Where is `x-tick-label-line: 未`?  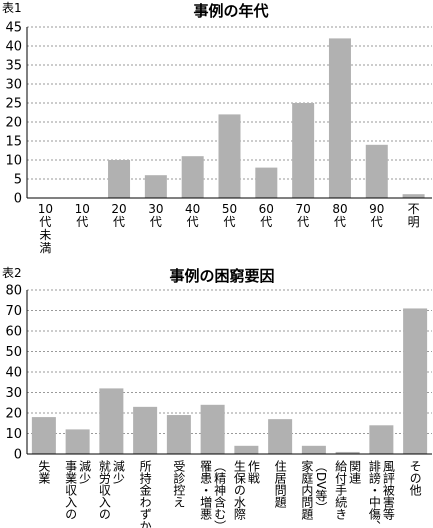 x-tick-label-line: 未 is located at coordinates (45, 235).